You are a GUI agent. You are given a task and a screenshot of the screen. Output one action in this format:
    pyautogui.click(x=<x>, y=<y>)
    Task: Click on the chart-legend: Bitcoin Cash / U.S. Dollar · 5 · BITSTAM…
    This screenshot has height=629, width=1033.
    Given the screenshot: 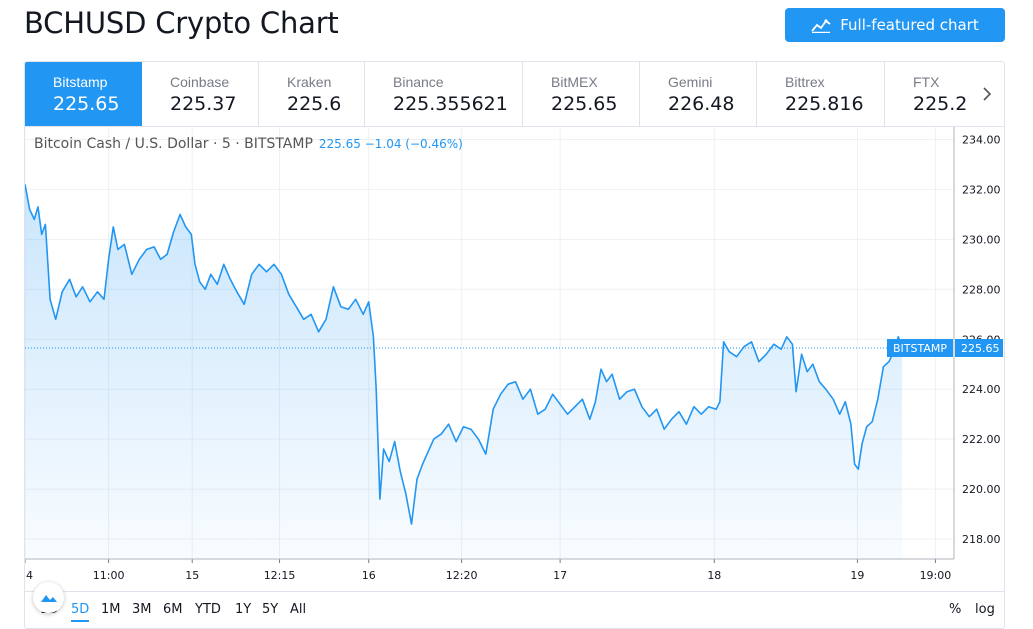 What is the action you would take?
    pyautogui.click(x=248, y=144)
    